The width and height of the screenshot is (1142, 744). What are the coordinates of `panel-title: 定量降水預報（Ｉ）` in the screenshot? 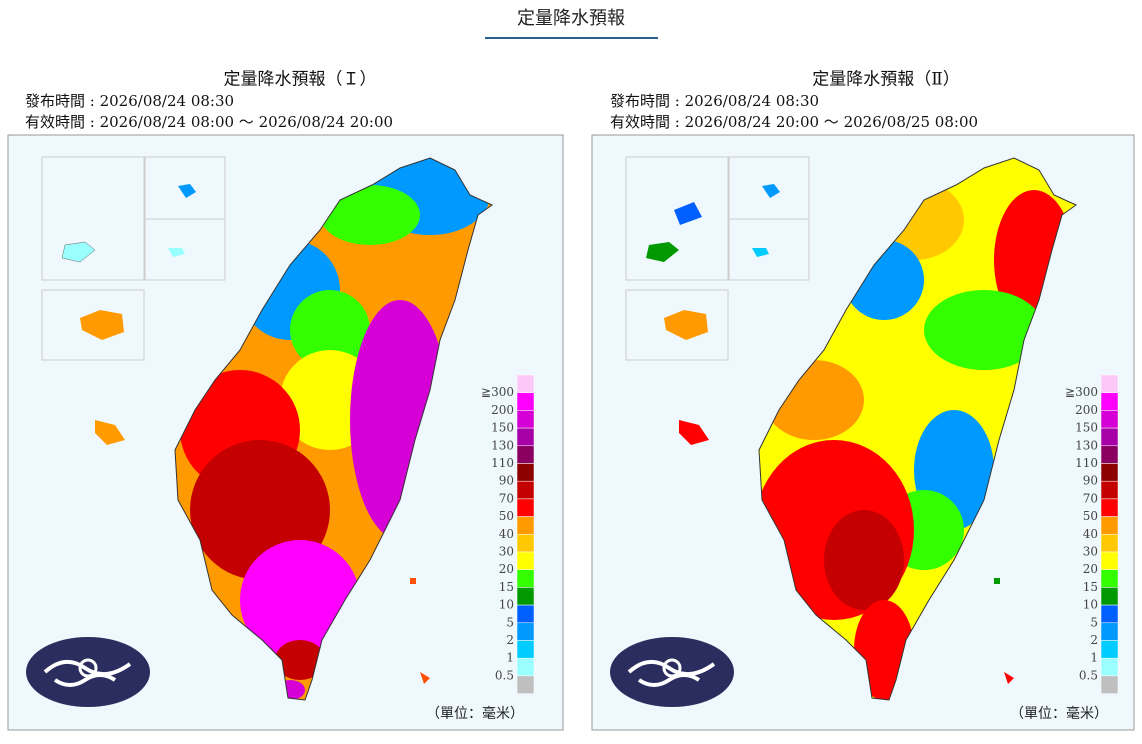 It's located at (300, 80).